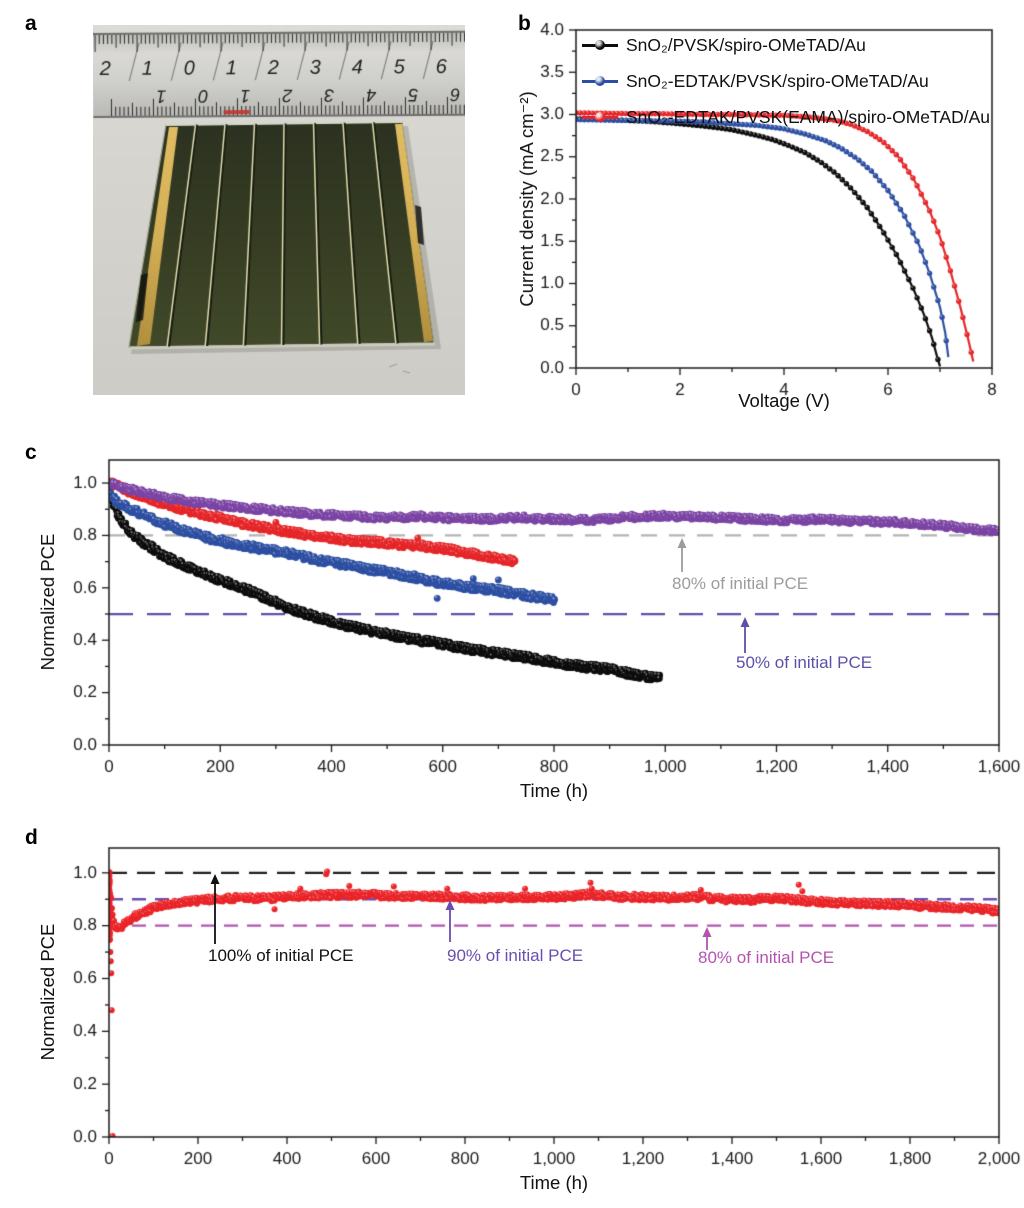  Describe the element at coordinates (600, 117) in the screenshot. I see `legend-marker-red` at that location.